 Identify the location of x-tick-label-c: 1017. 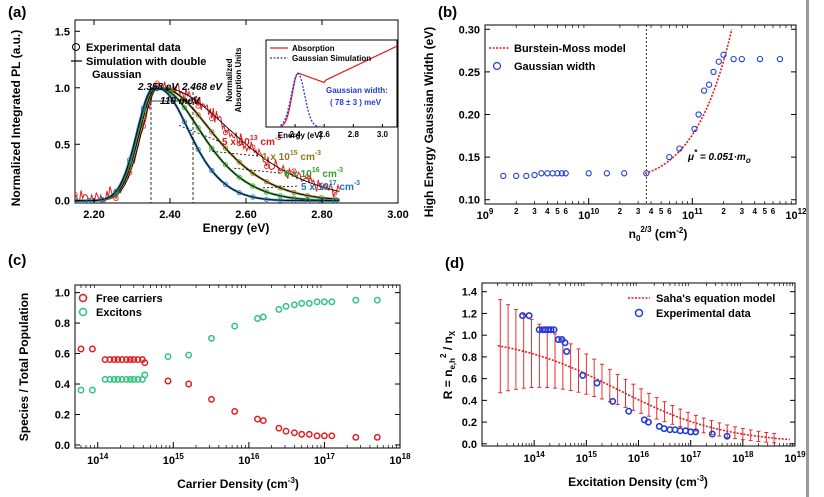
(325, 459).